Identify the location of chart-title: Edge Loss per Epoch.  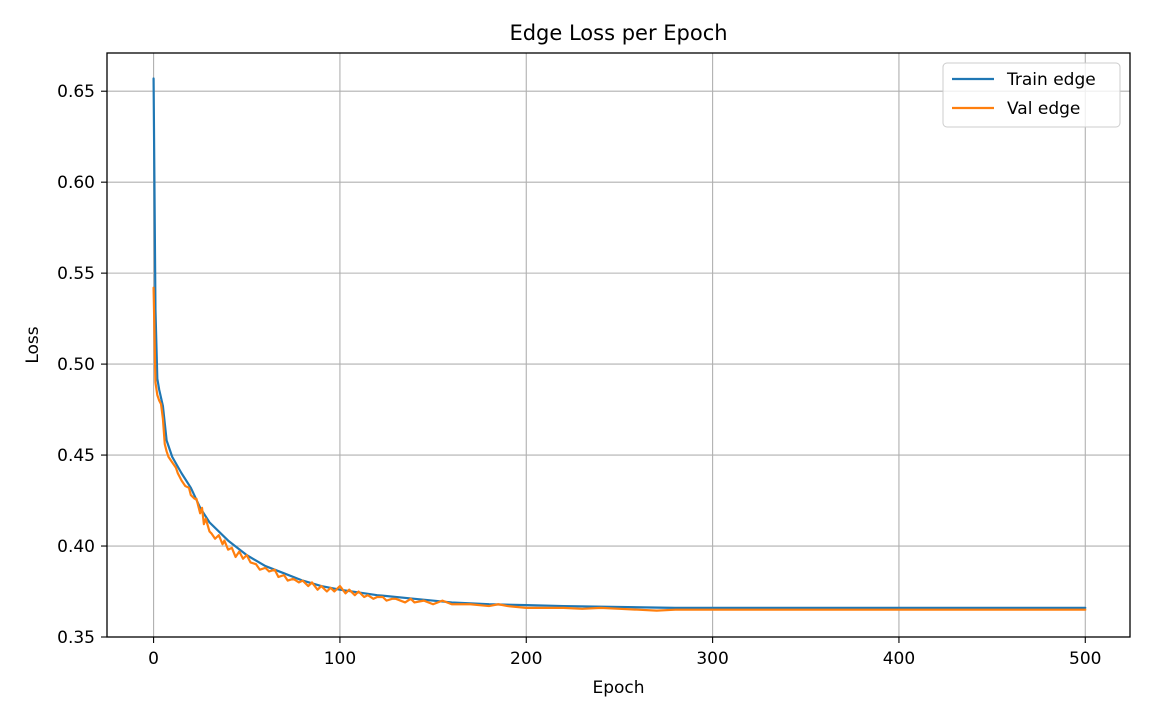
(618, 33).